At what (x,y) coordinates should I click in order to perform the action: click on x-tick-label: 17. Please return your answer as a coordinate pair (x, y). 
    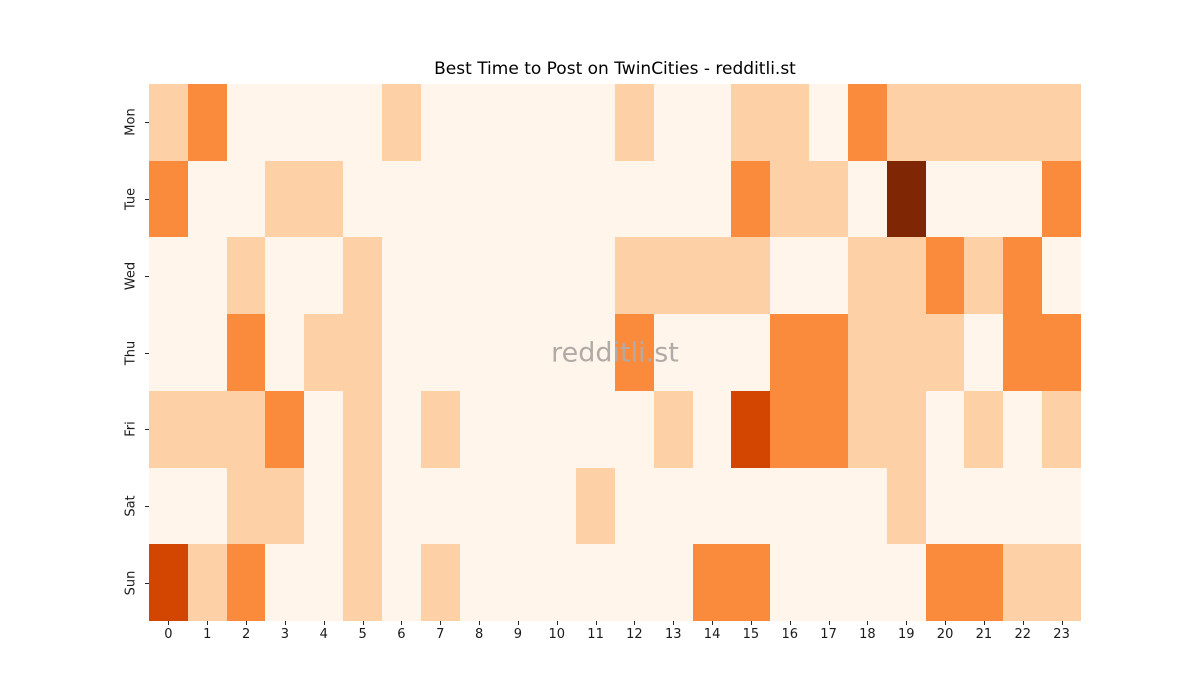
    Looking at the image, I should click on (828, 634).